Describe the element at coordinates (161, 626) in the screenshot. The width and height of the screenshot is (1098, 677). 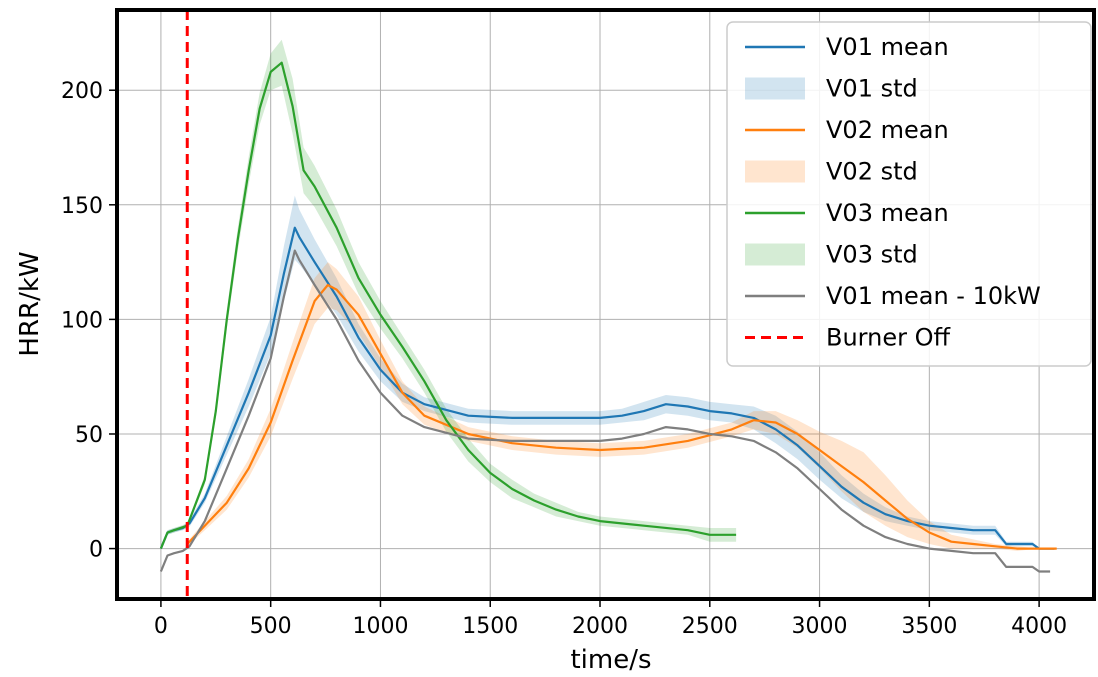
I see `x-tick-label: 0` at that location.